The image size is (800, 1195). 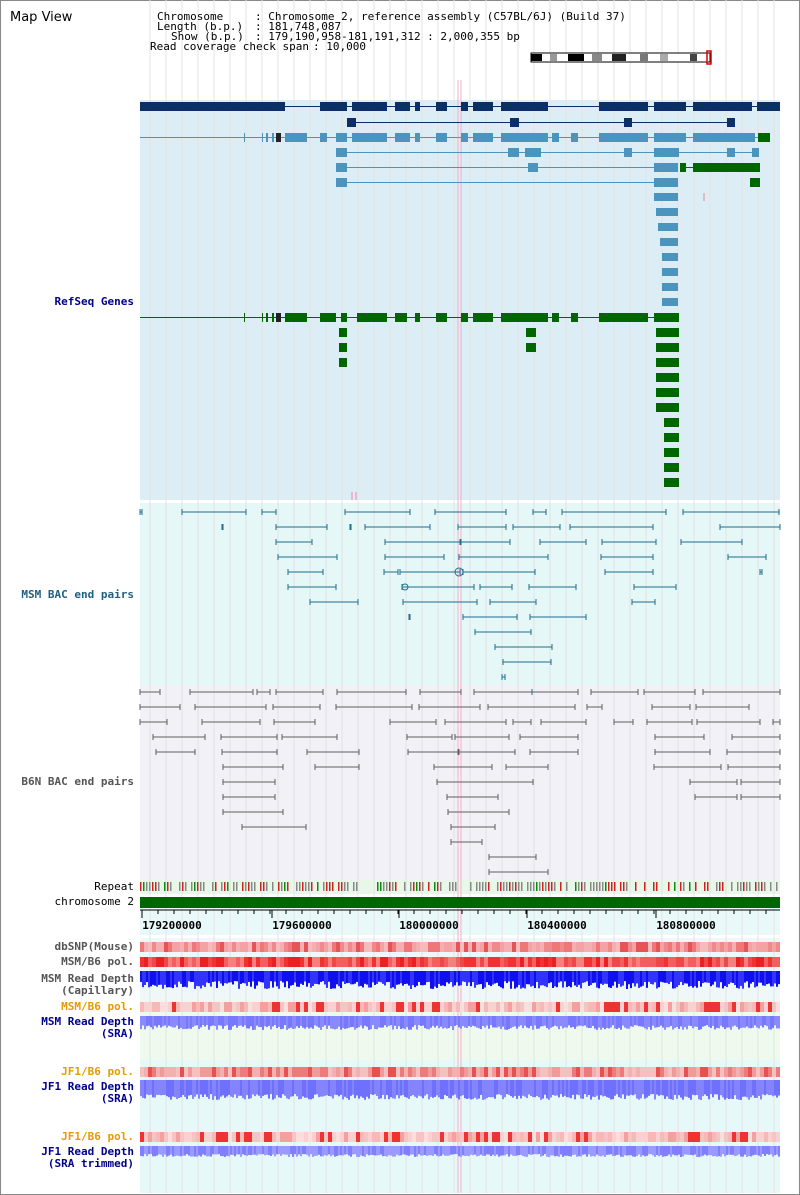 I want to click on label-refseq-genes: RefSeq Genes, so click(x=94, y=301).